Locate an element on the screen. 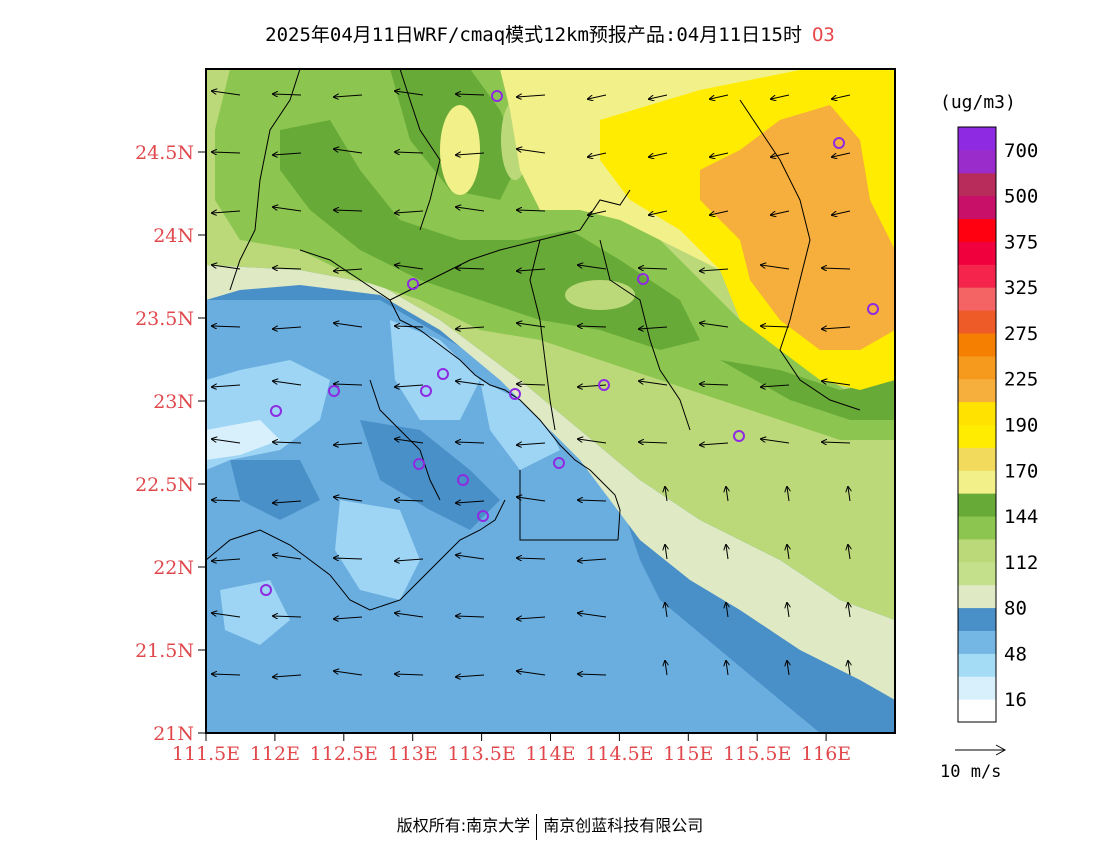 This screenshot has height=850, width=1100. latitude-axis: 24.5N 24N 23.5N 23N 22.5N 22N 21.5N 21N is located at coordinates (170, 443).